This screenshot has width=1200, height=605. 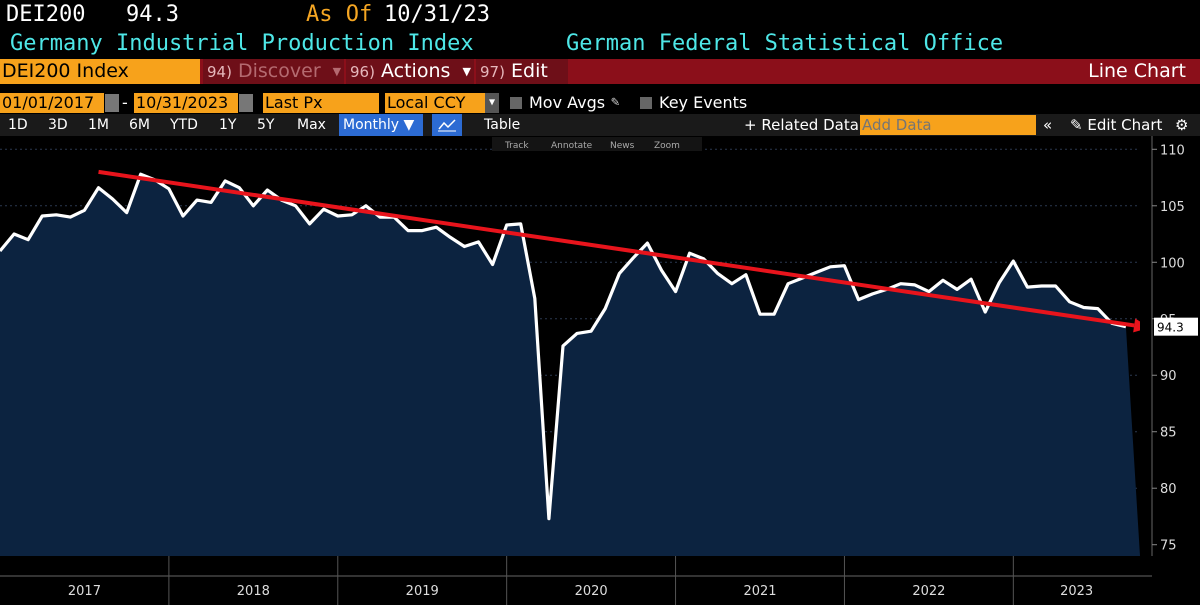 I want to click on actions-button: 96) Actions ▼, so click(x=410, y=71).